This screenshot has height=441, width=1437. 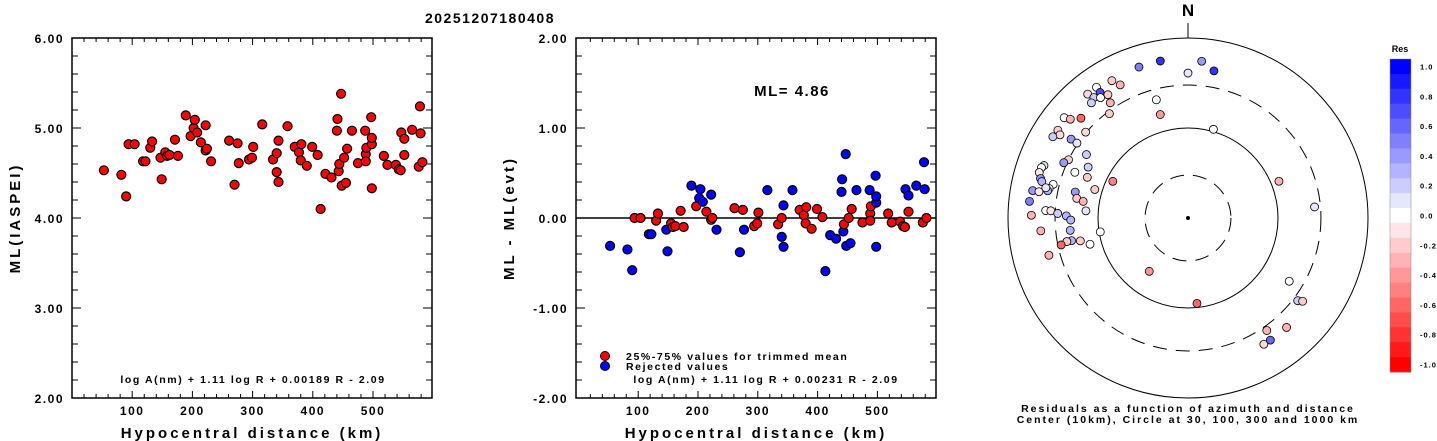 I want to click on ml-annotation: ML= 4.86, so click(x=792, y=91).